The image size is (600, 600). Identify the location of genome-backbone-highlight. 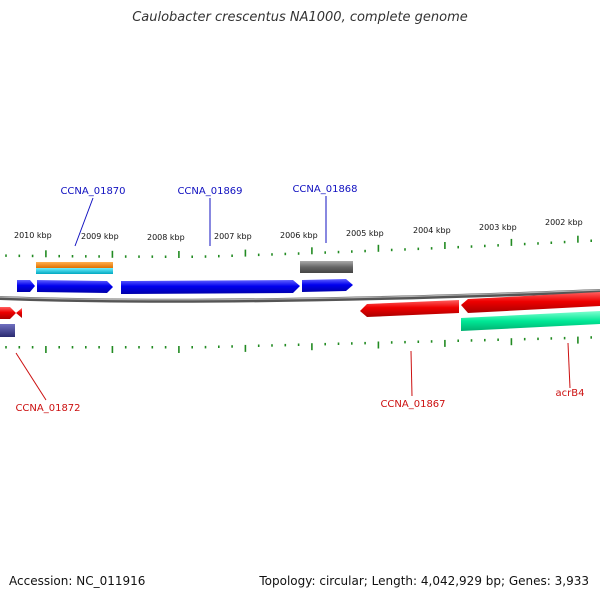
(300, 295).